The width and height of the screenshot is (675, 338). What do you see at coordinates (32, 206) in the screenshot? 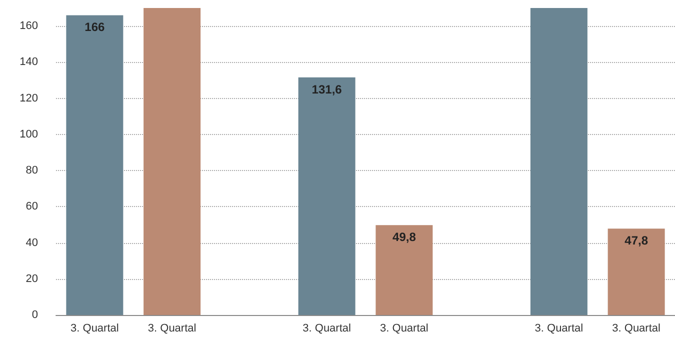
I see `y-tick-label: 60` at bounding box center [32, 206].